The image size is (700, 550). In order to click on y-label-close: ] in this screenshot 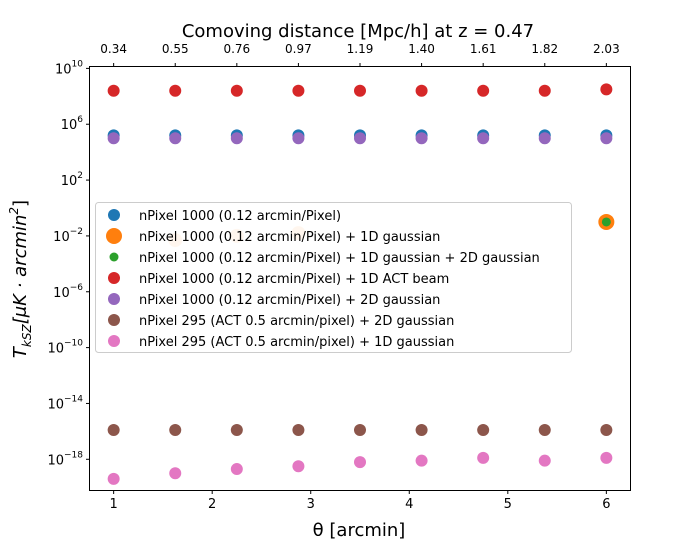, I will do `click(20, 203)`.